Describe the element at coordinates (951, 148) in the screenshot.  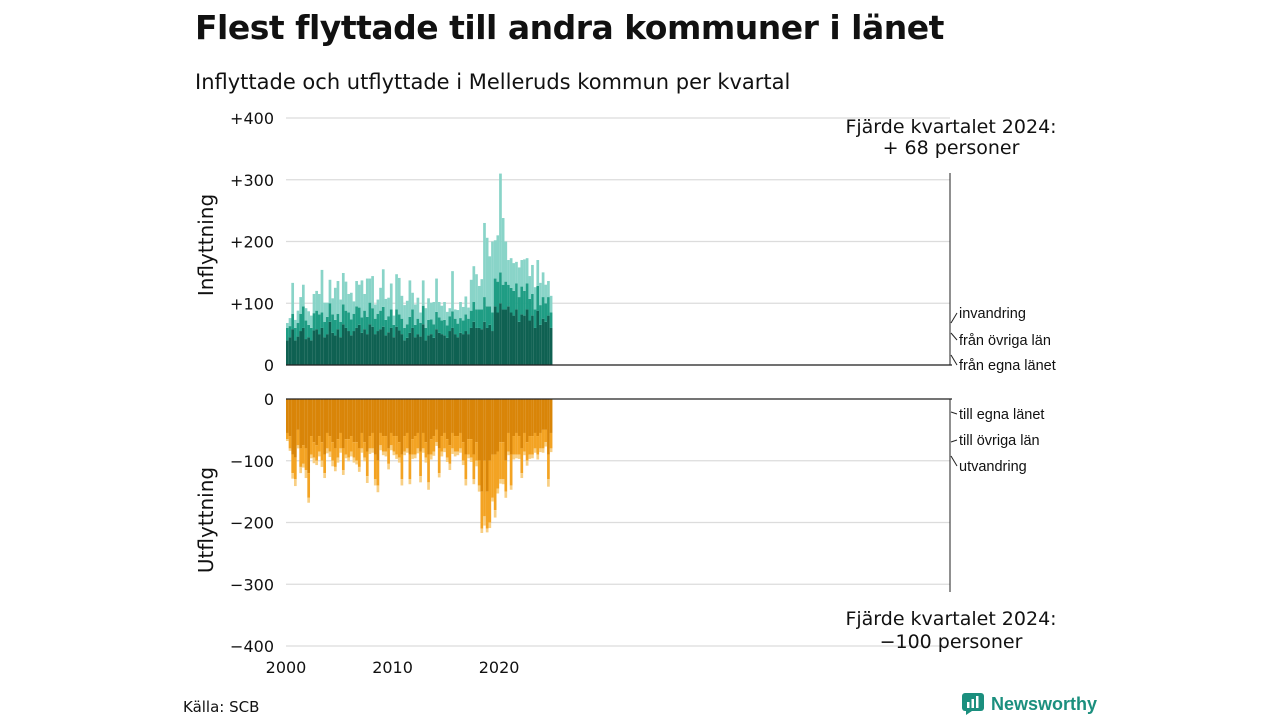
I see `annotation-top-line2: + 68 personer` at that location.